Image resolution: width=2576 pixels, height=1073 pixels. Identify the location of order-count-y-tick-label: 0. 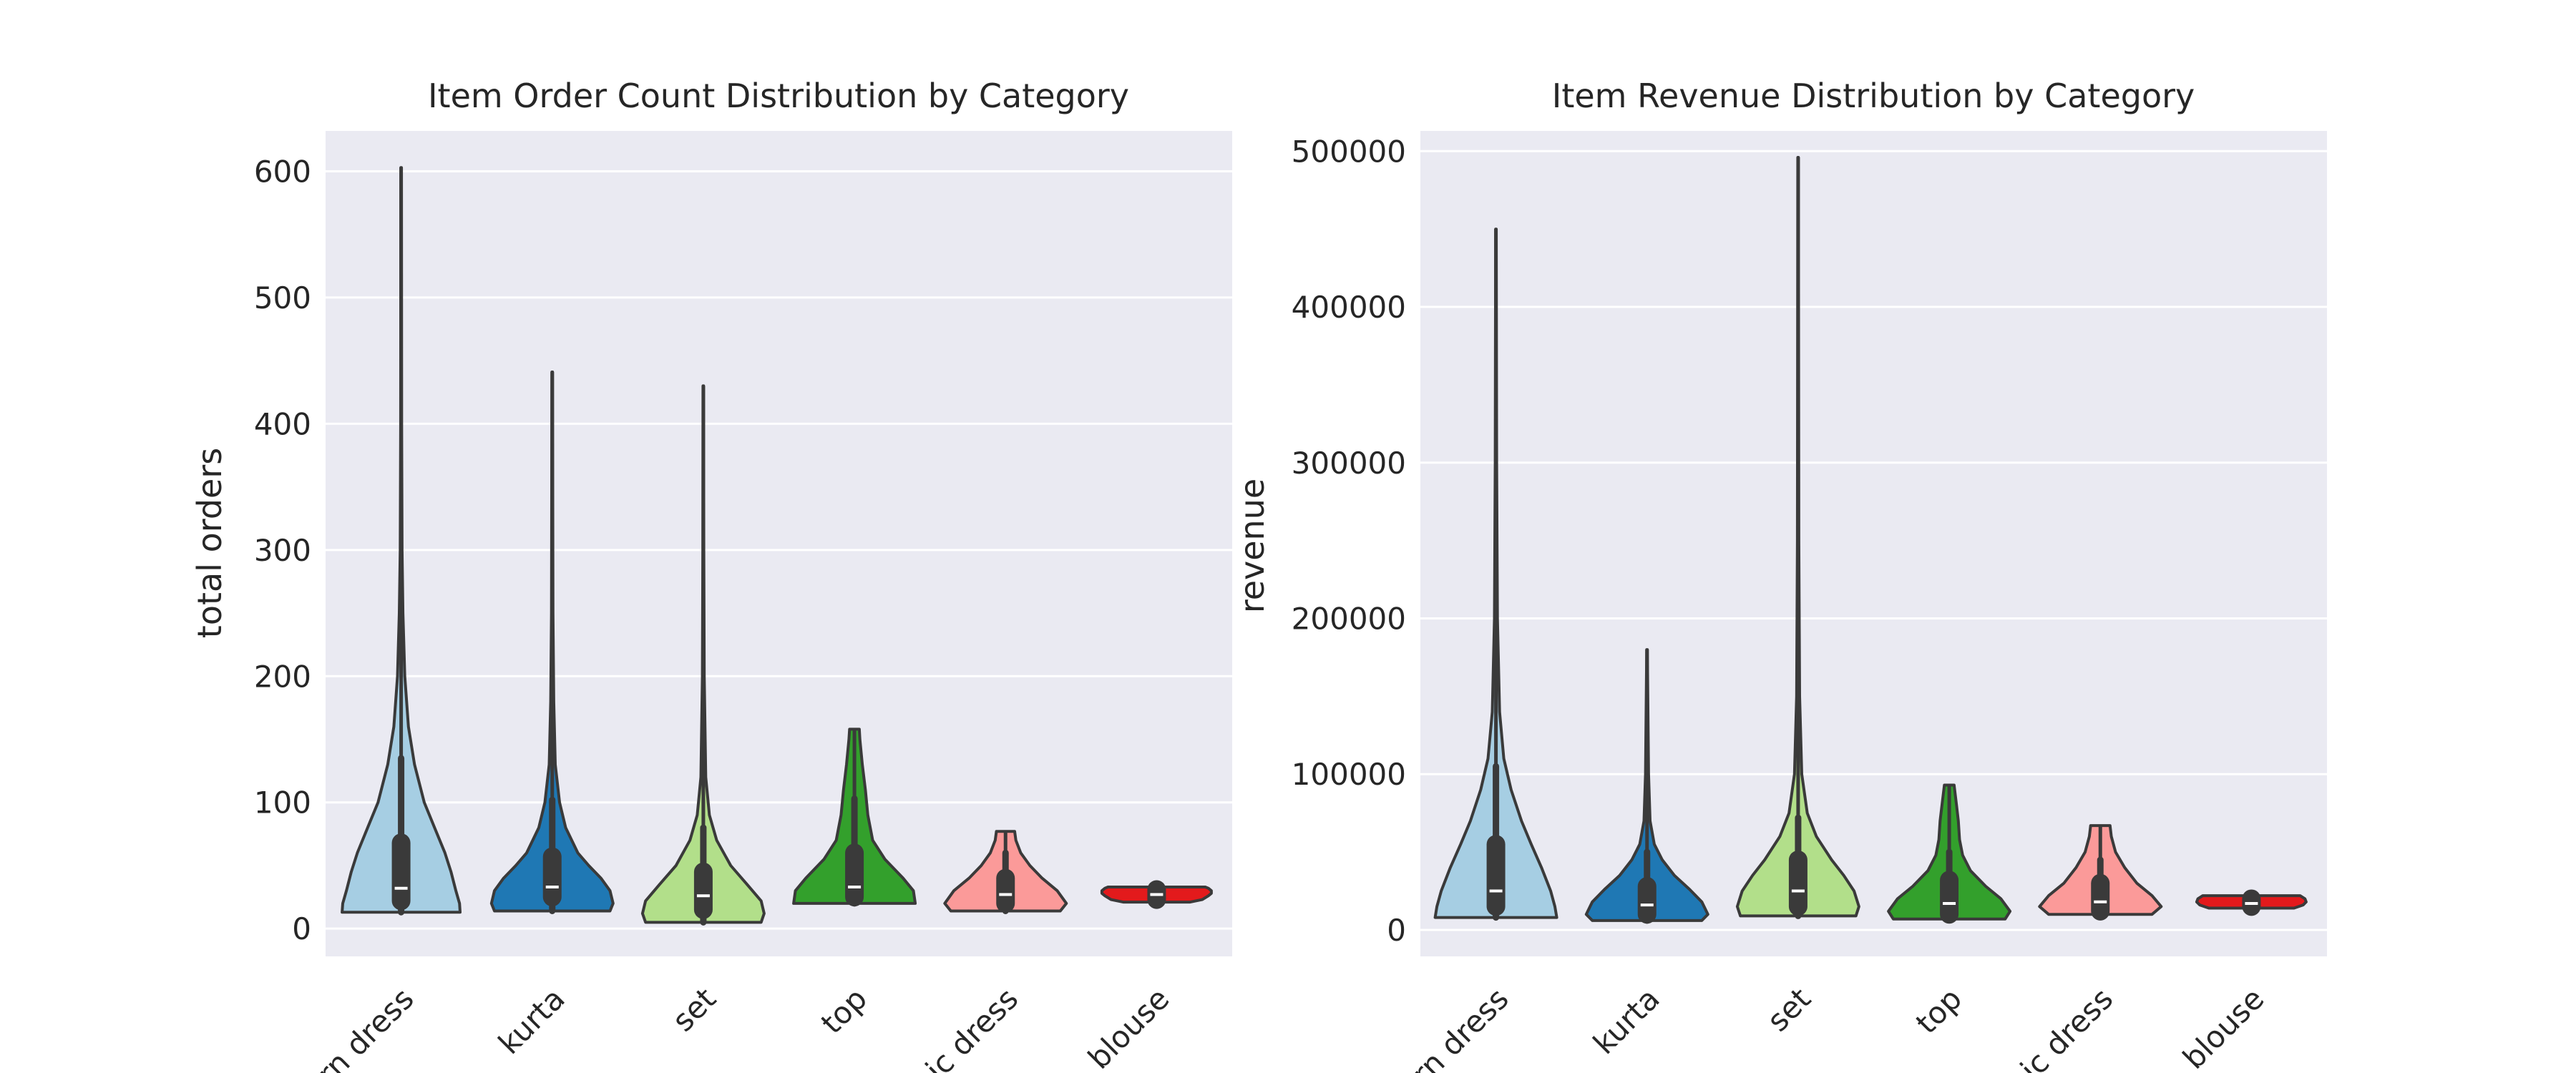
(301, 928).